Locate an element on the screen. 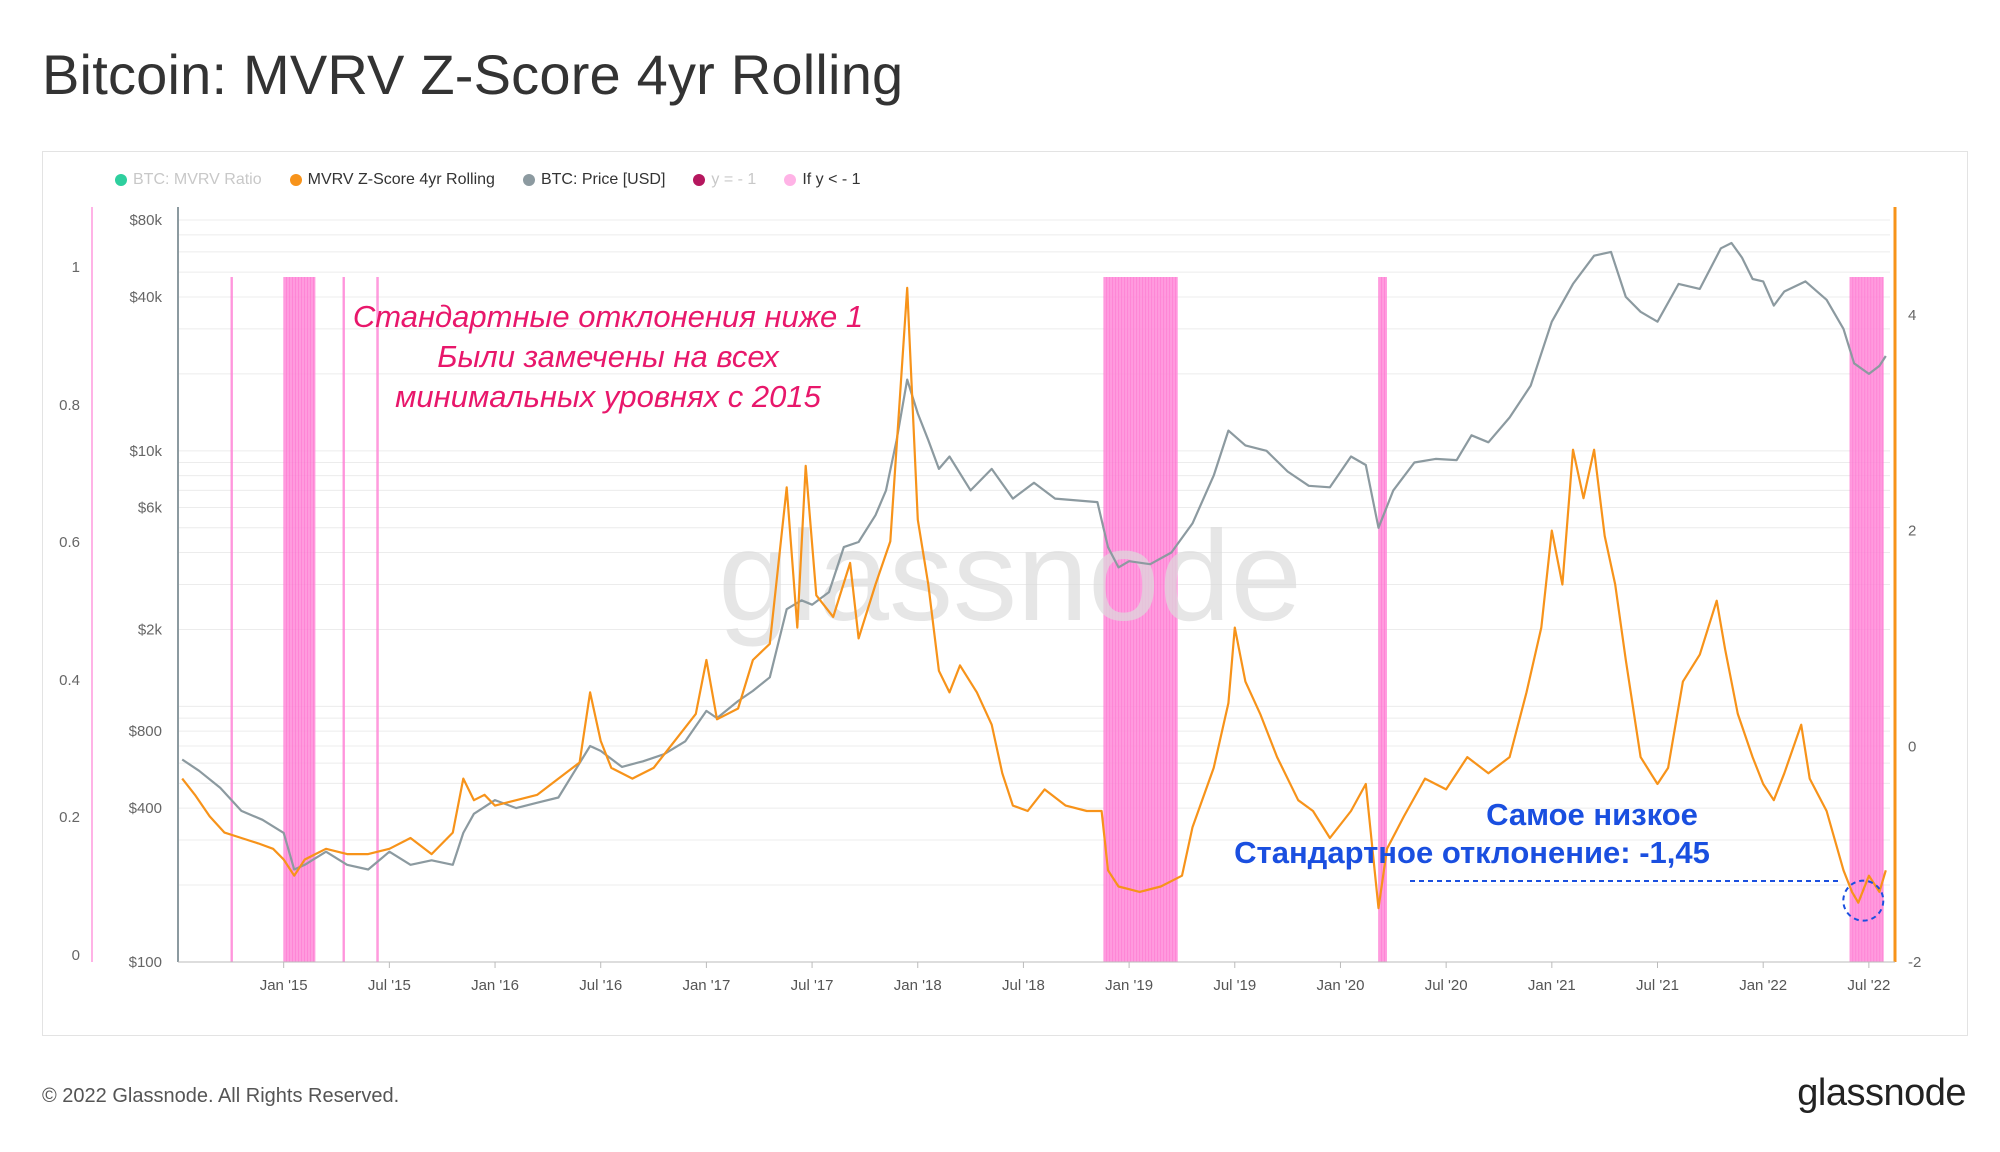 This screenshot has height=1152, width=2000. mvrv-tick-label: 0 is located at coordinates (76, 955).